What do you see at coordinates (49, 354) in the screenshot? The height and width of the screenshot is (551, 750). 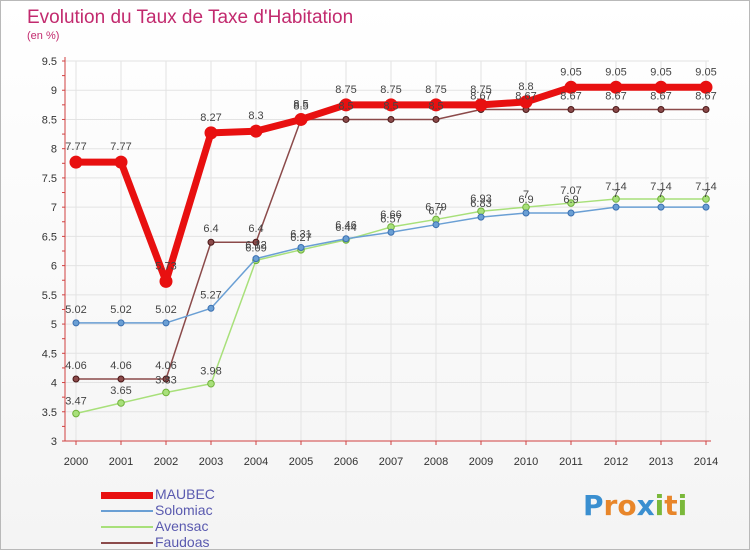 I see `y-tick-label: 4.5` at bounding box center [49, 354].